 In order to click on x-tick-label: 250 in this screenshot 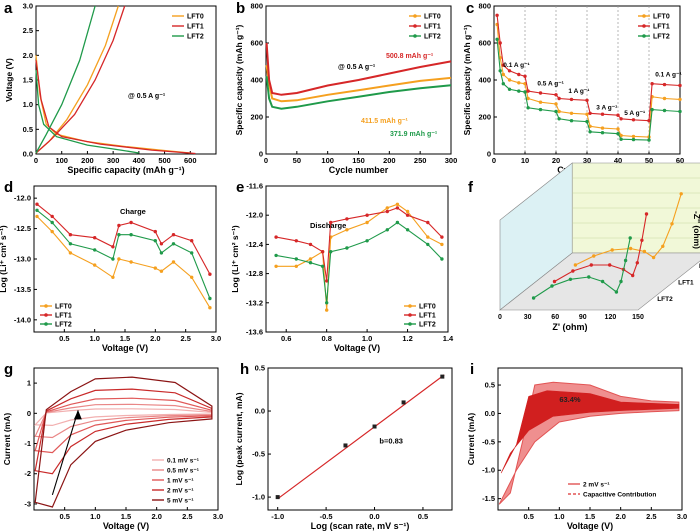, I will do `click(420, 160)`.